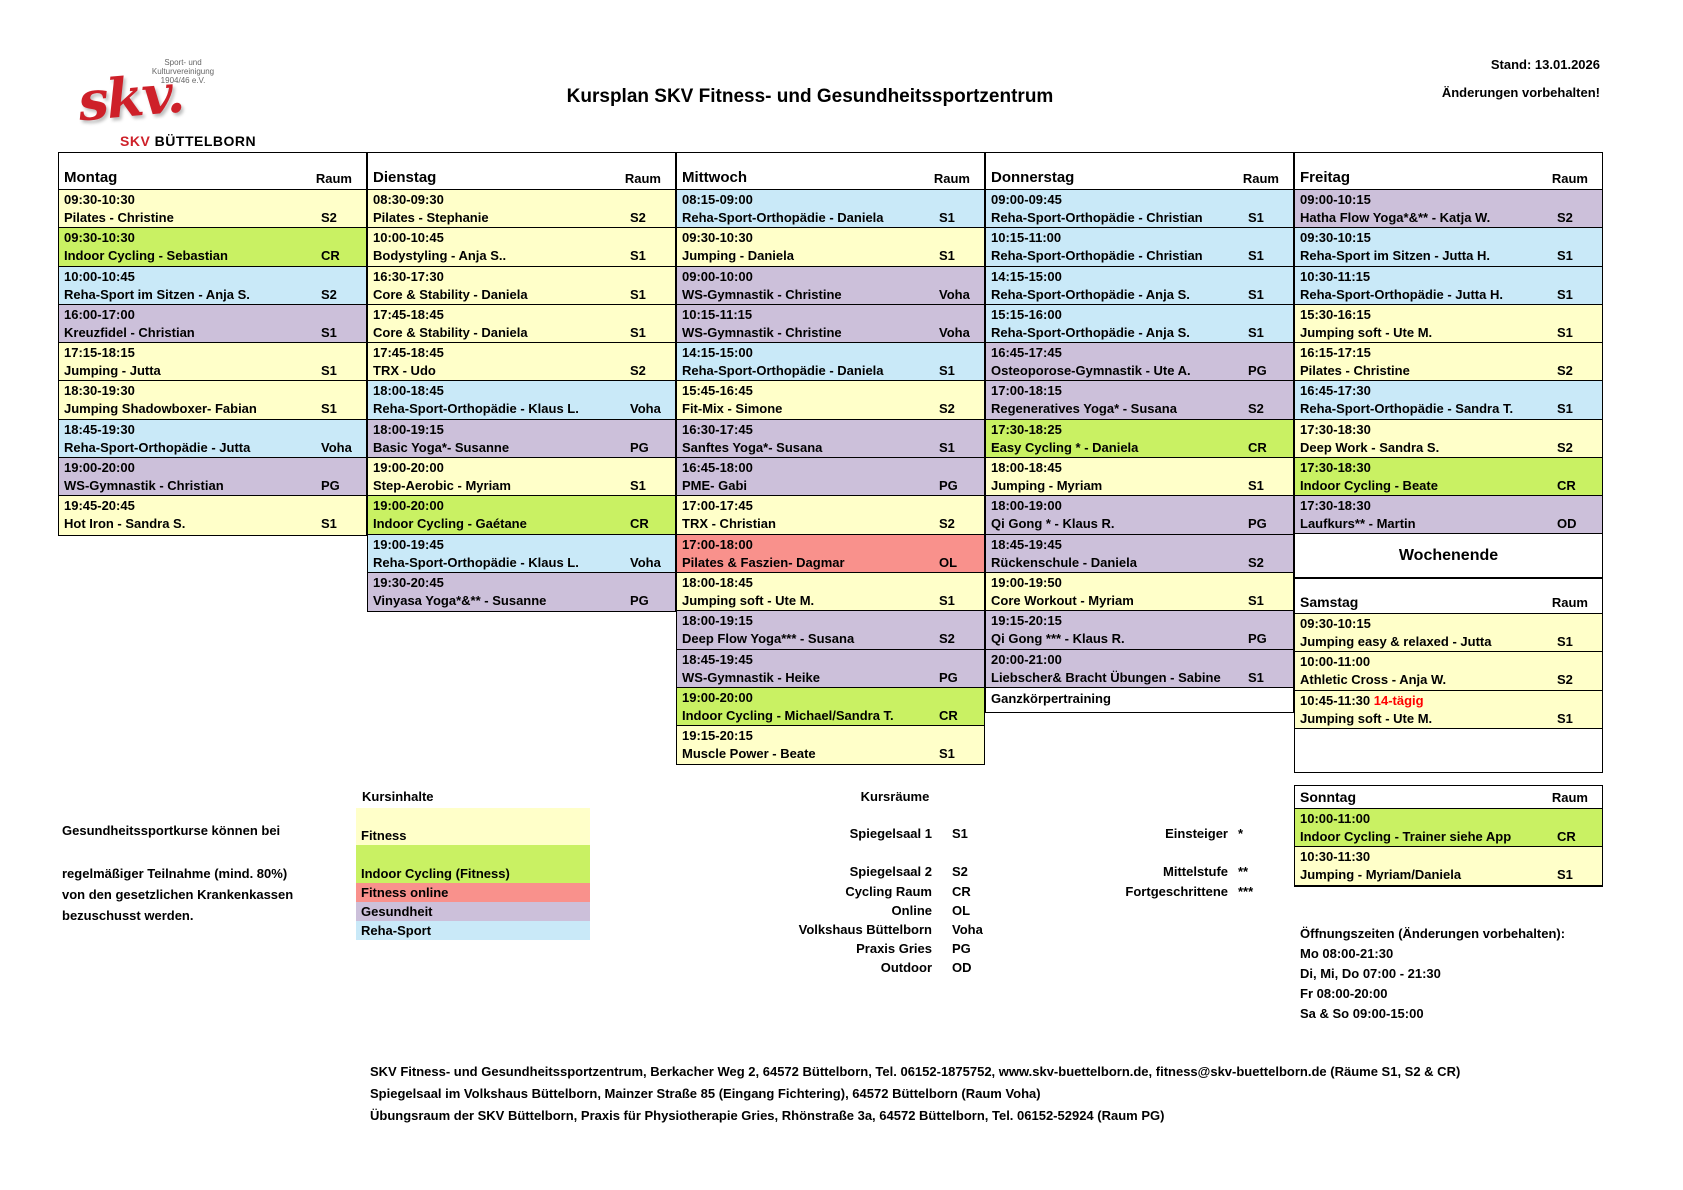  I want to click on logo-association-line: Sport- und, so click(183, 62).